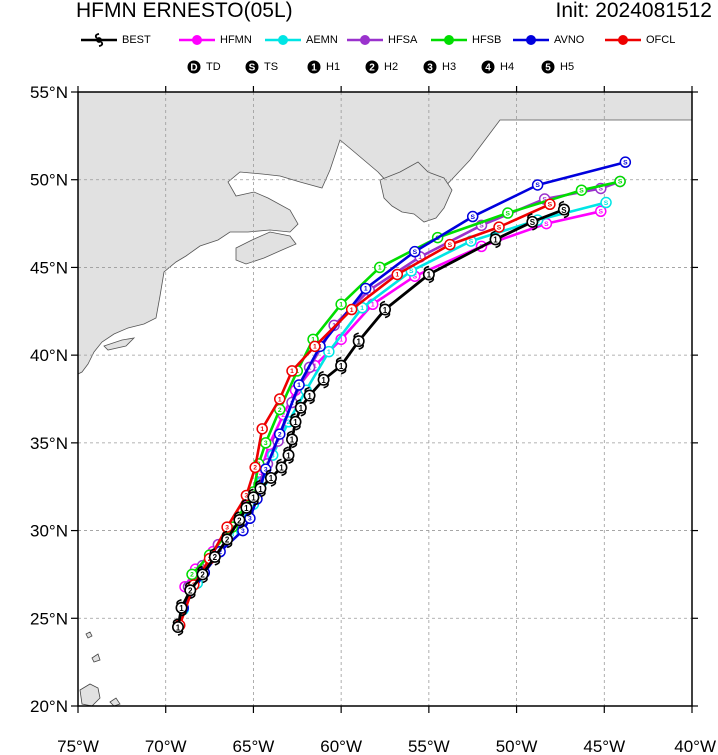 This screenshot has height=755, width=718. I want to click on y-tick-label: 40°N, so click(49, 355).